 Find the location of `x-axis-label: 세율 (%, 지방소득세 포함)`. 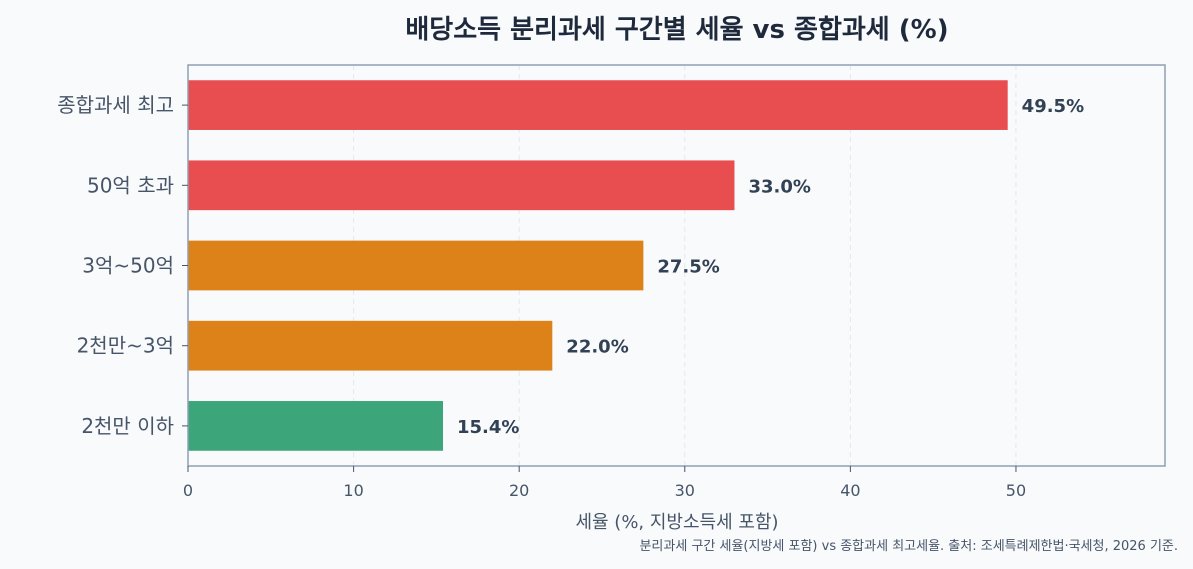

x-axis-label: 세율 (%, 지방소득세 포함) is located at coordinates (676, 522).